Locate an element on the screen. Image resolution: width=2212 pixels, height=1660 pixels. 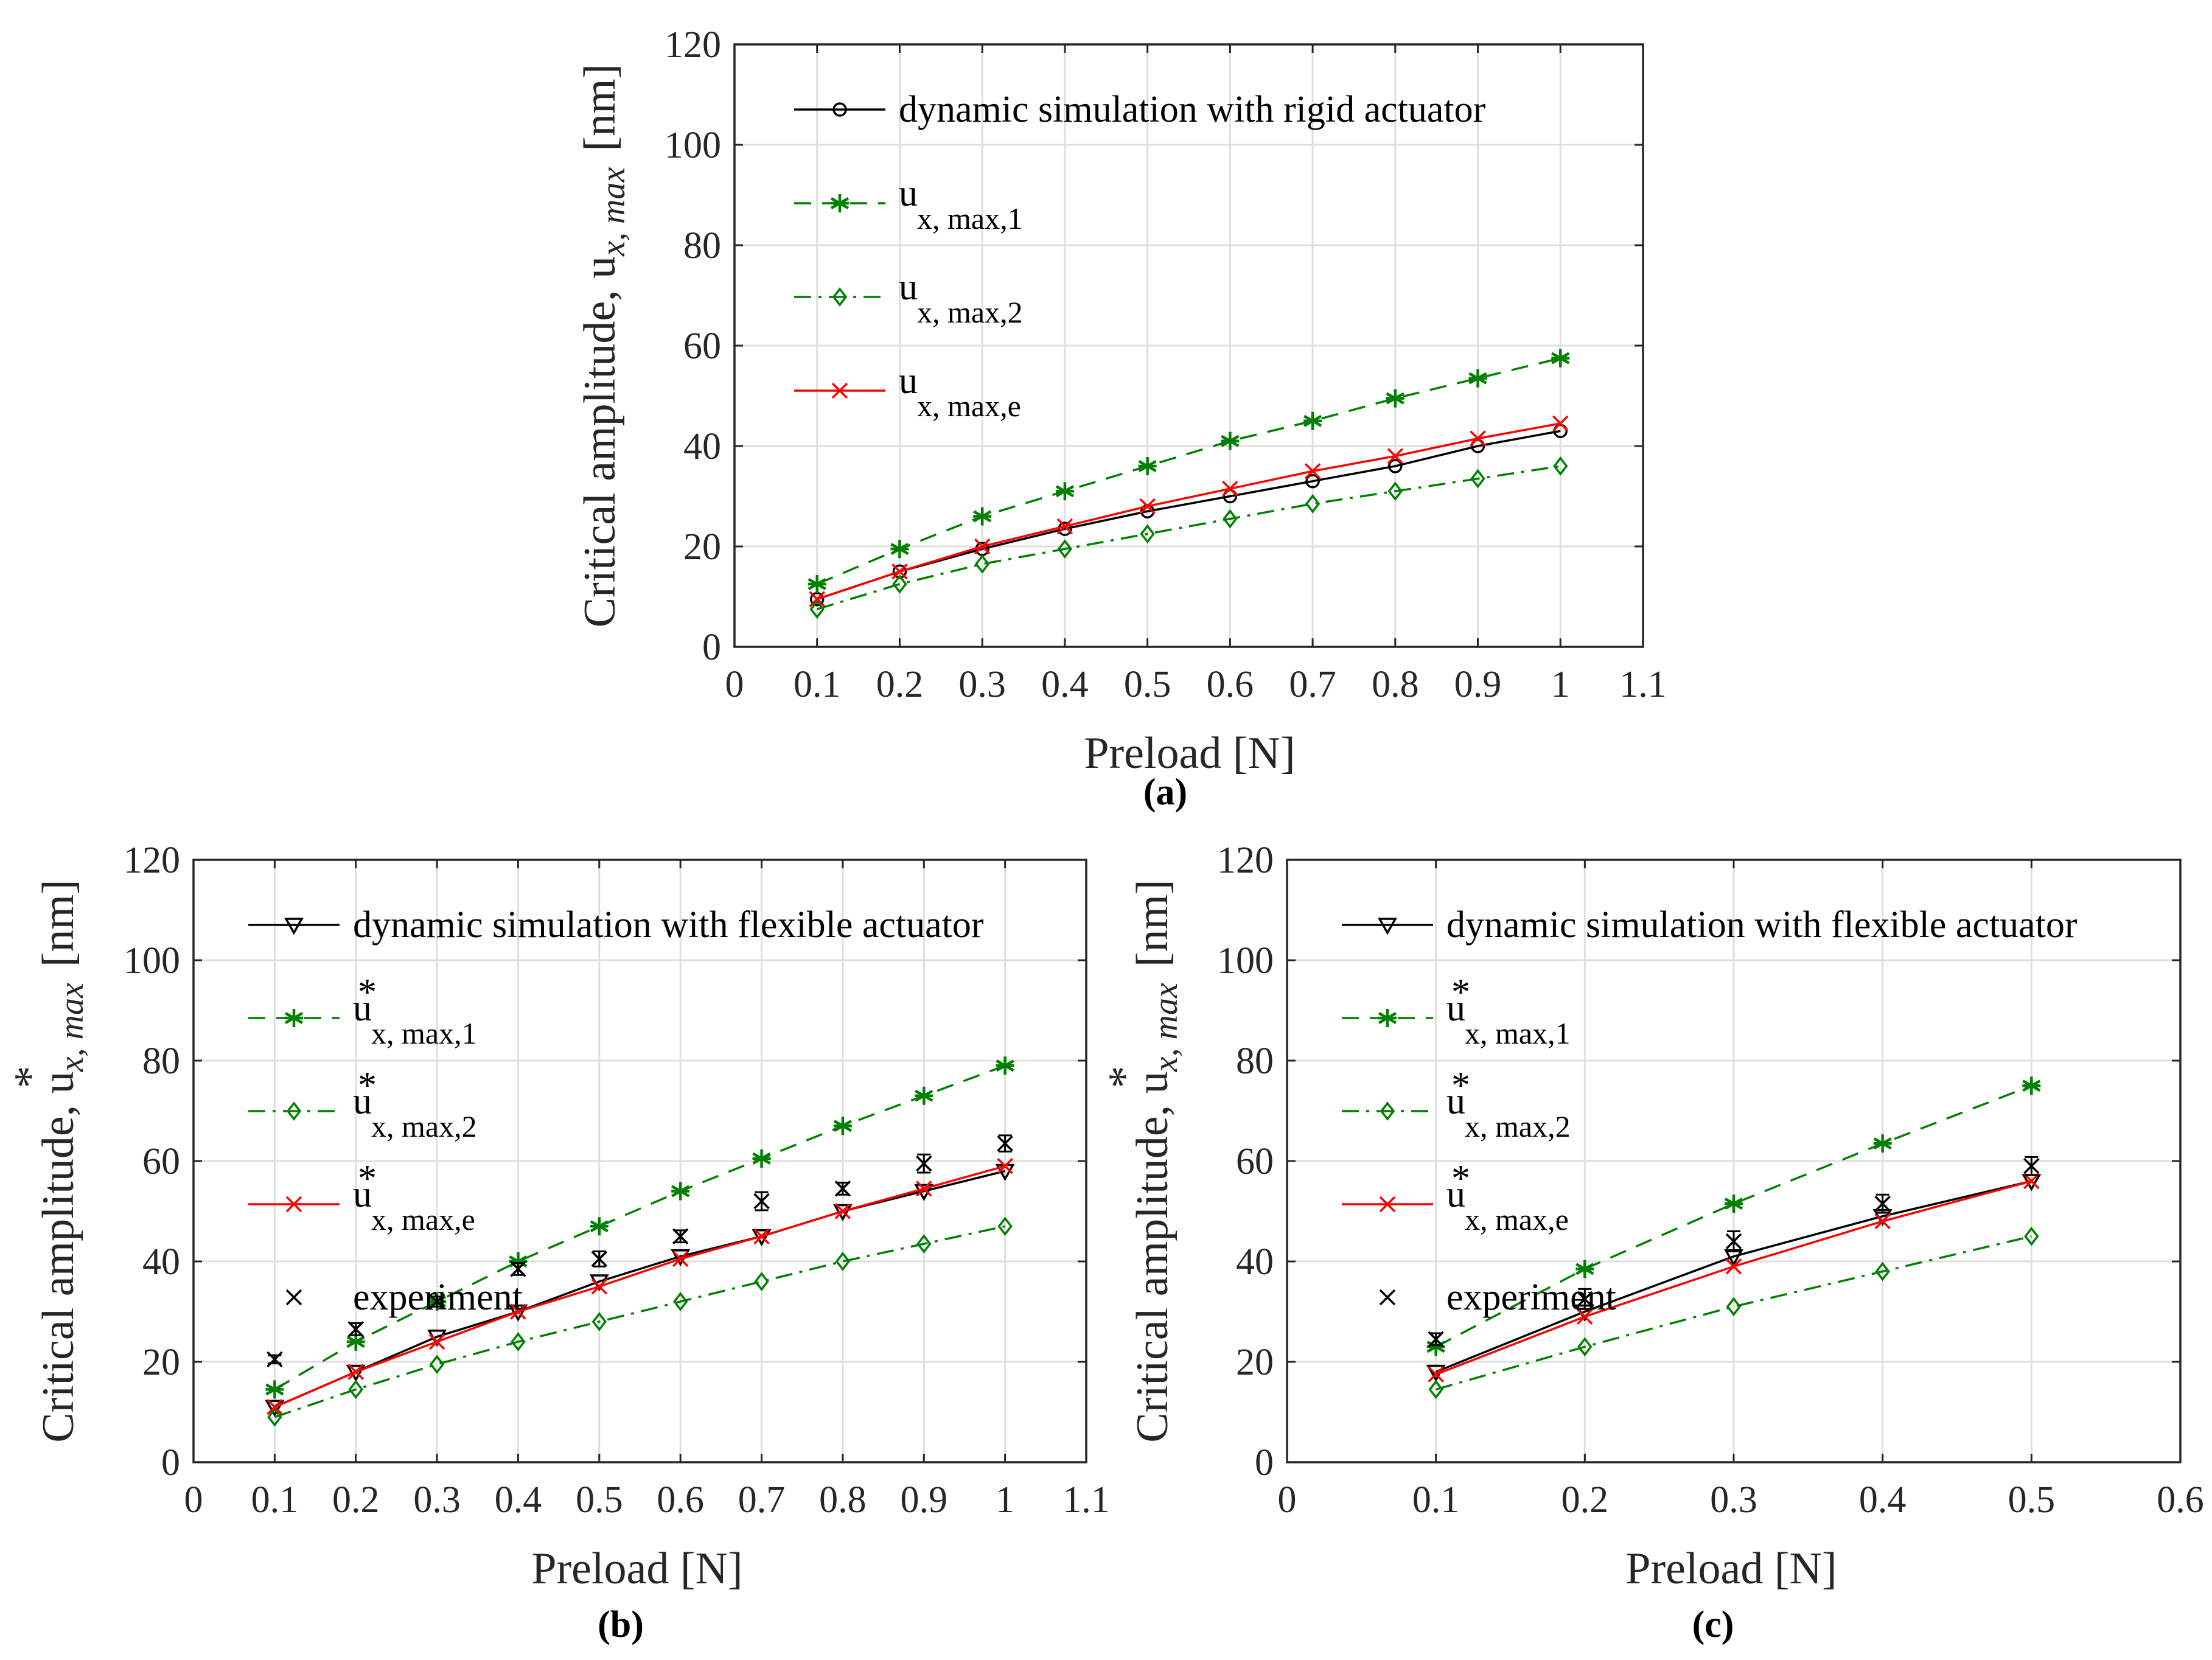
legend-entry: ux, max,e is located at coordinates (907, 391).